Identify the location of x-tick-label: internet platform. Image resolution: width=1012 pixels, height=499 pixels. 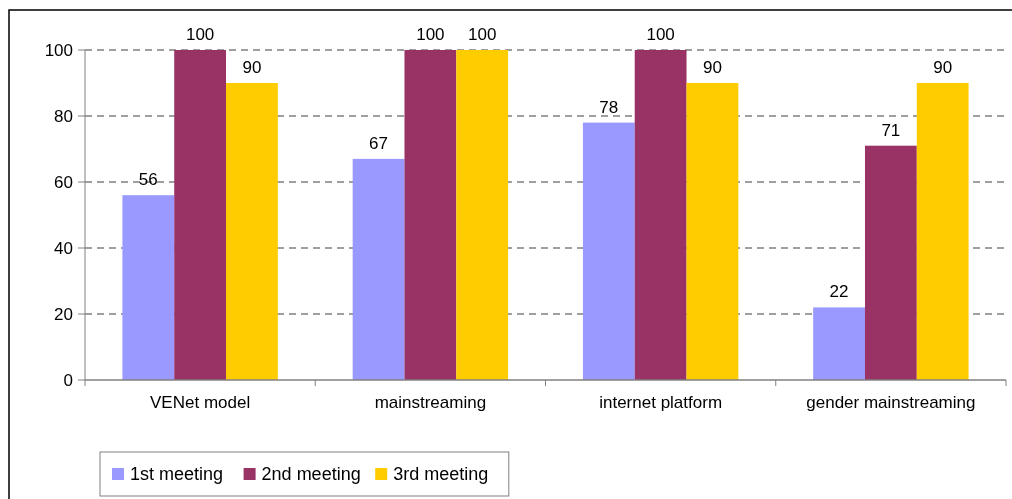
(661, 402).